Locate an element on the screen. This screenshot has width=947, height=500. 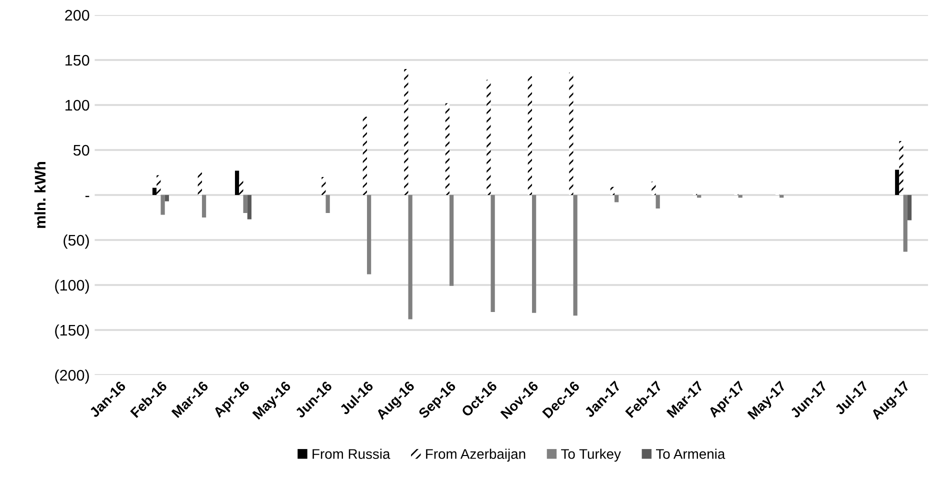
legend-label: To Armenia is located at coordinates (691, 453).